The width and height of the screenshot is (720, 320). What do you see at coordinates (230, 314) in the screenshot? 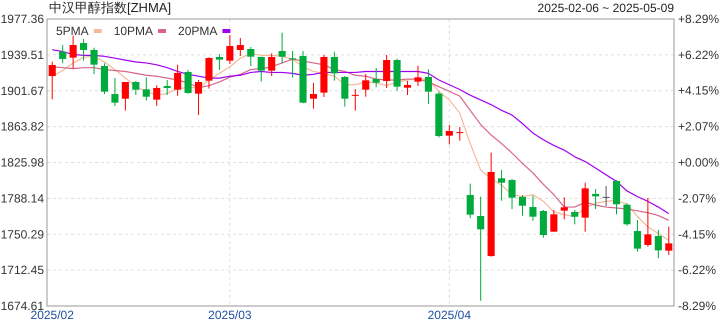
I see `x-tick-label: 2025/03` at bounding box center [230, 314].